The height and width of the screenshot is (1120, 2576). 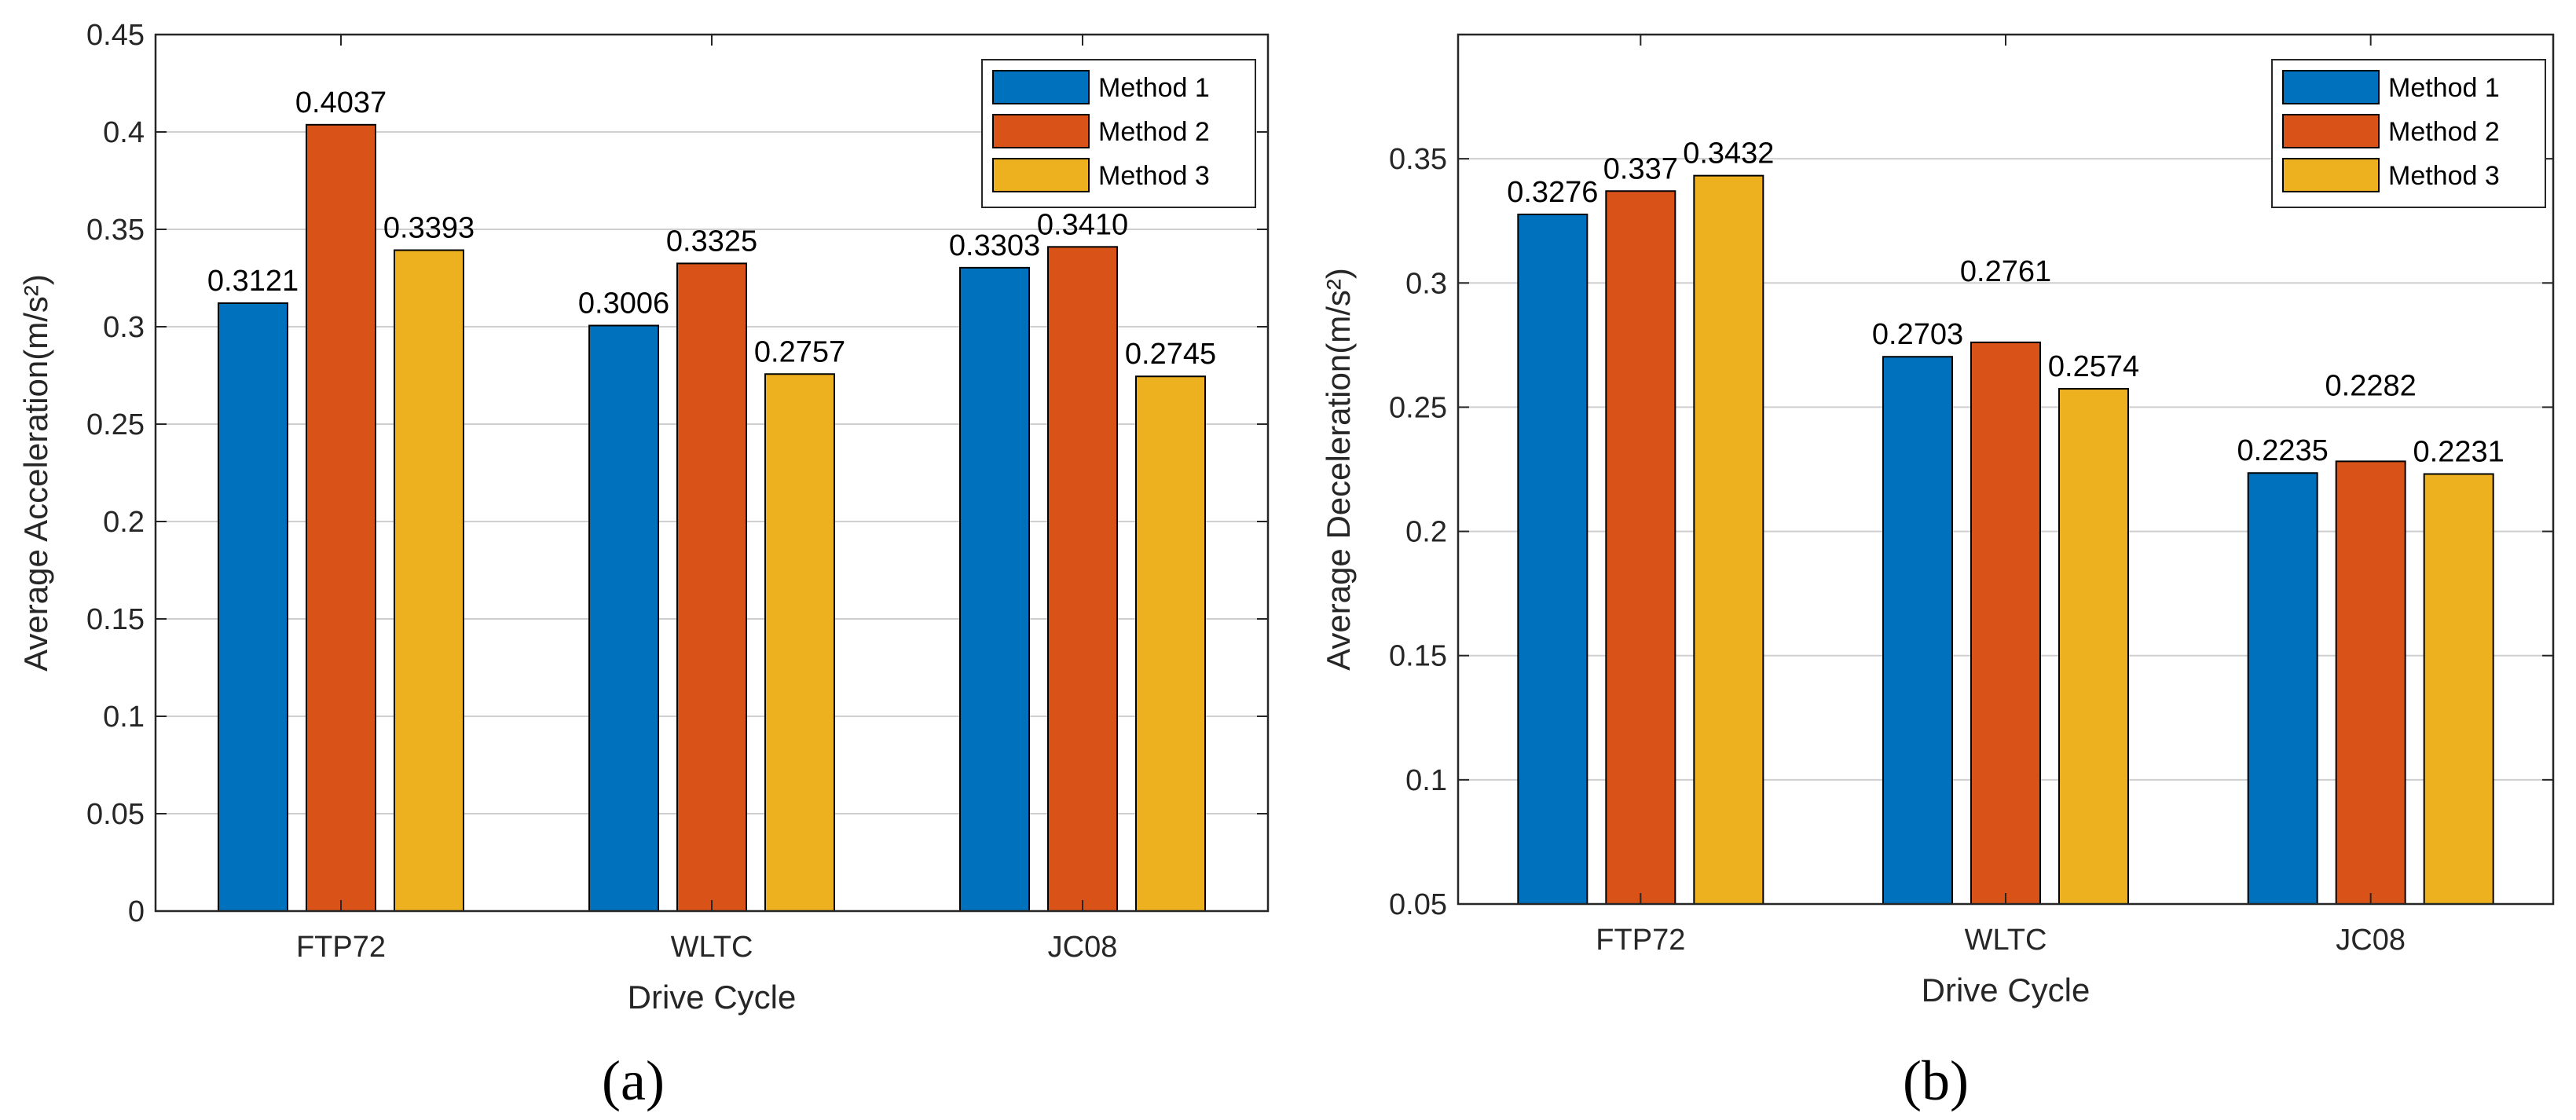 I want to click on data-label: 0.4037, so click(x=341, y=102).